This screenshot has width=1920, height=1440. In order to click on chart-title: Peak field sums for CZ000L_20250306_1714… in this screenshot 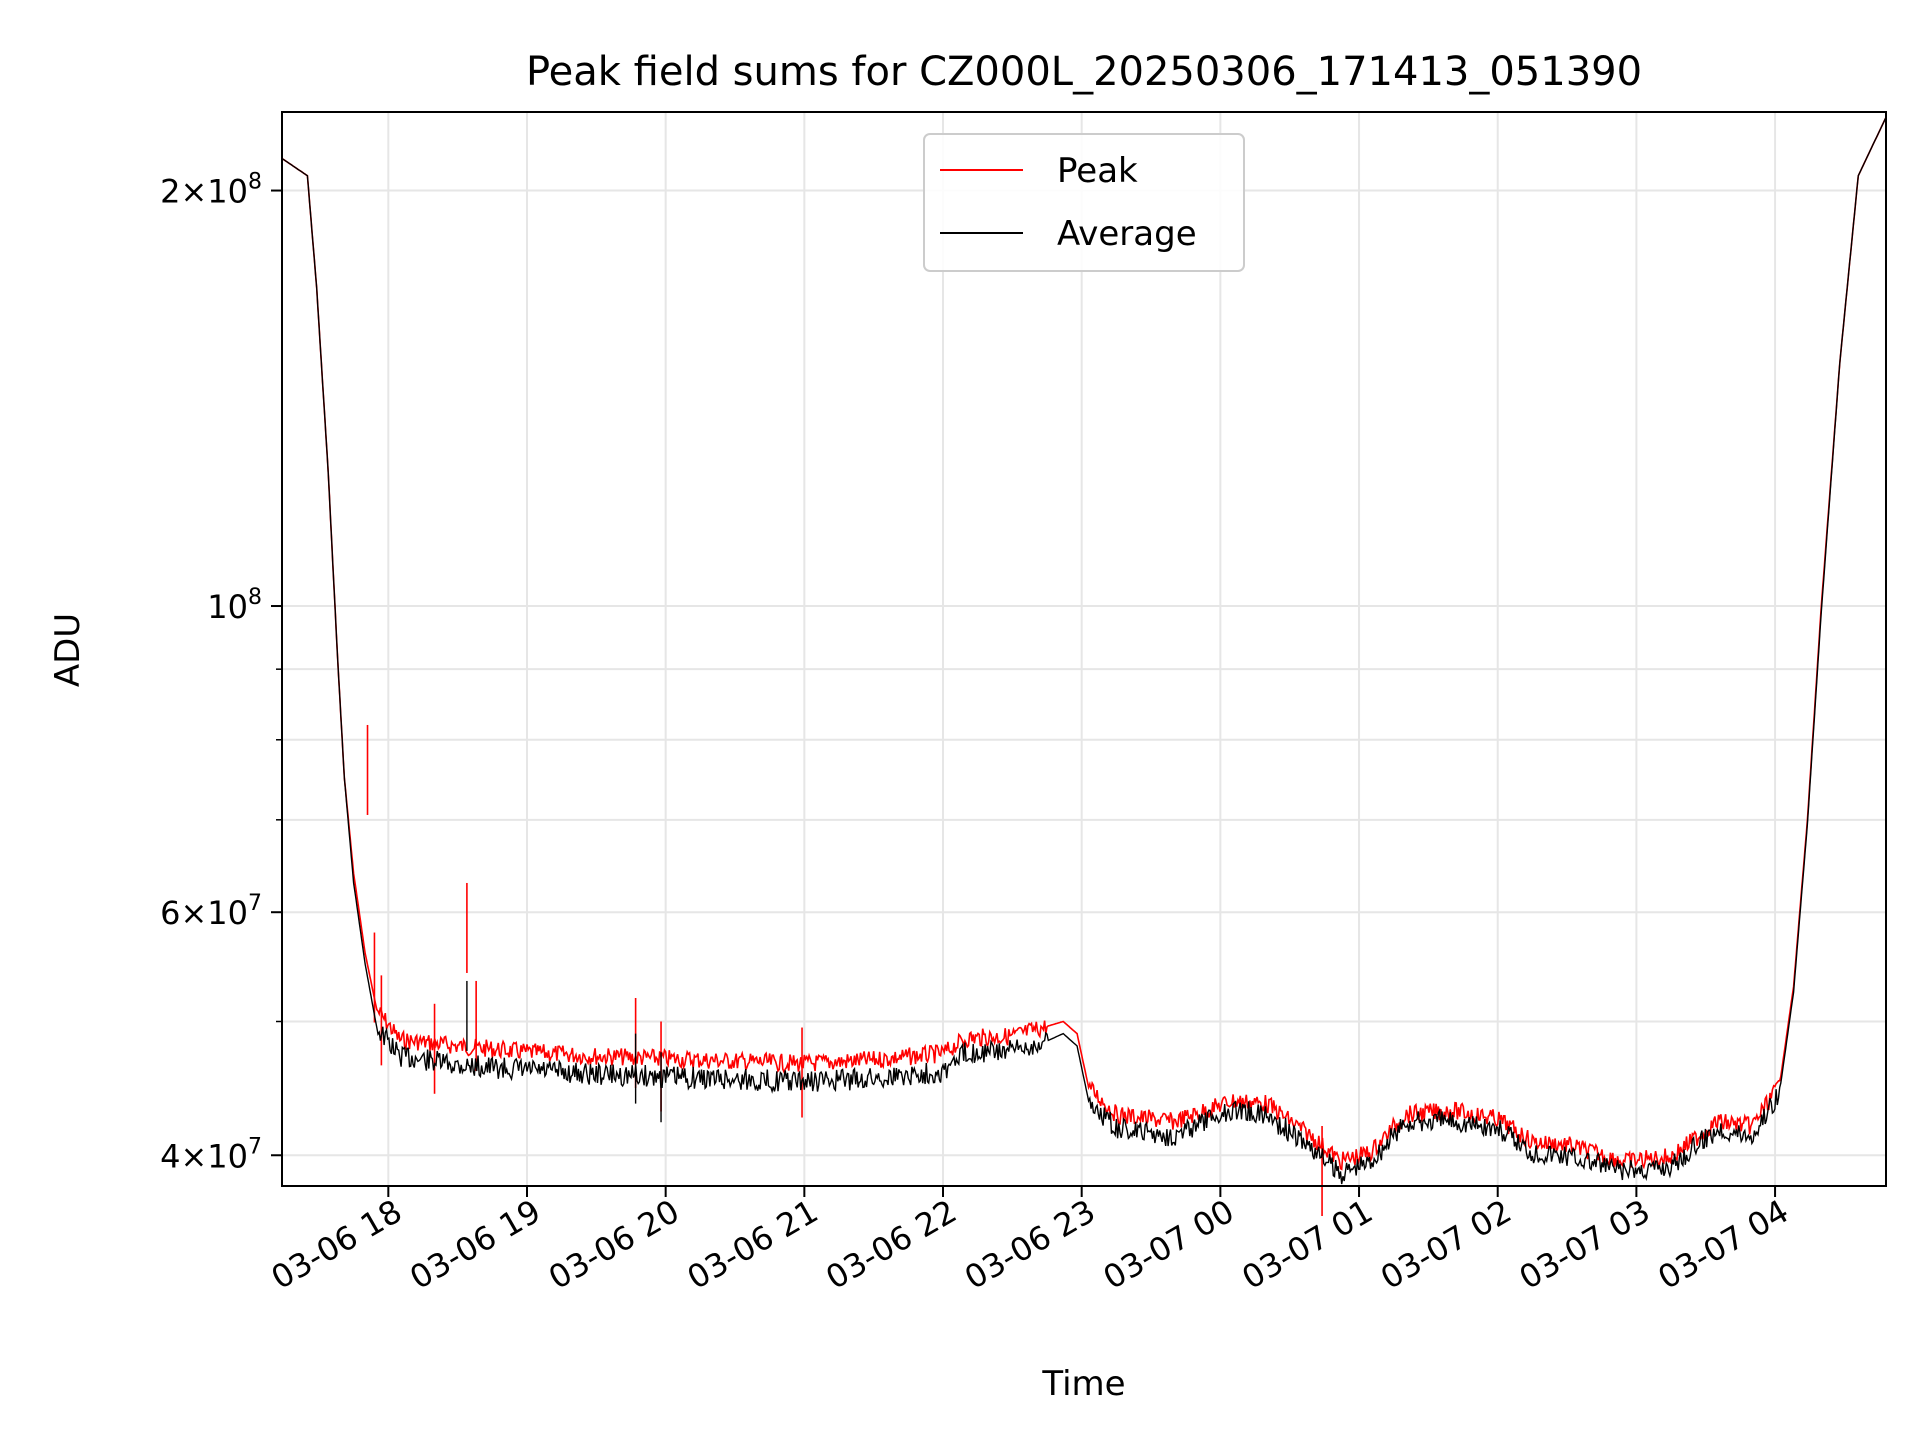, I will do `click(1084, 72)`.